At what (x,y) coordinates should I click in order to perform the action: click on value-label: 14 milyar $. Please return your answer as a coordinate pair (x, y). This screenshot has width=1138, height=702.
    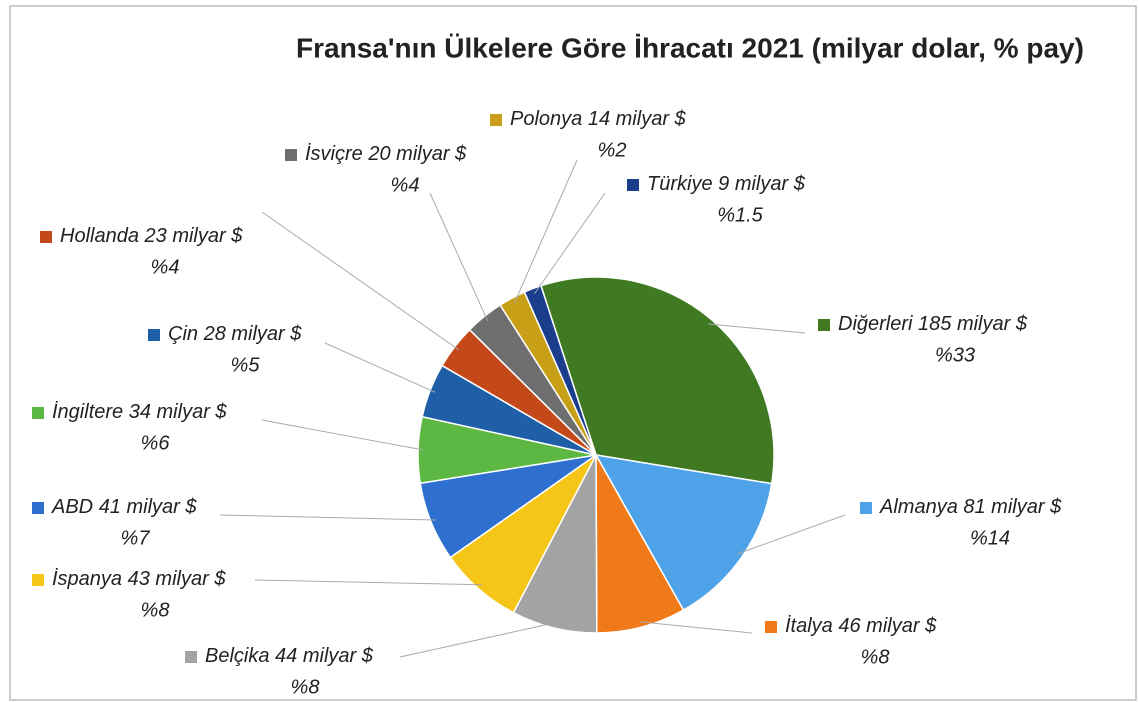
    Looking at the image, I should click on (637, 119).